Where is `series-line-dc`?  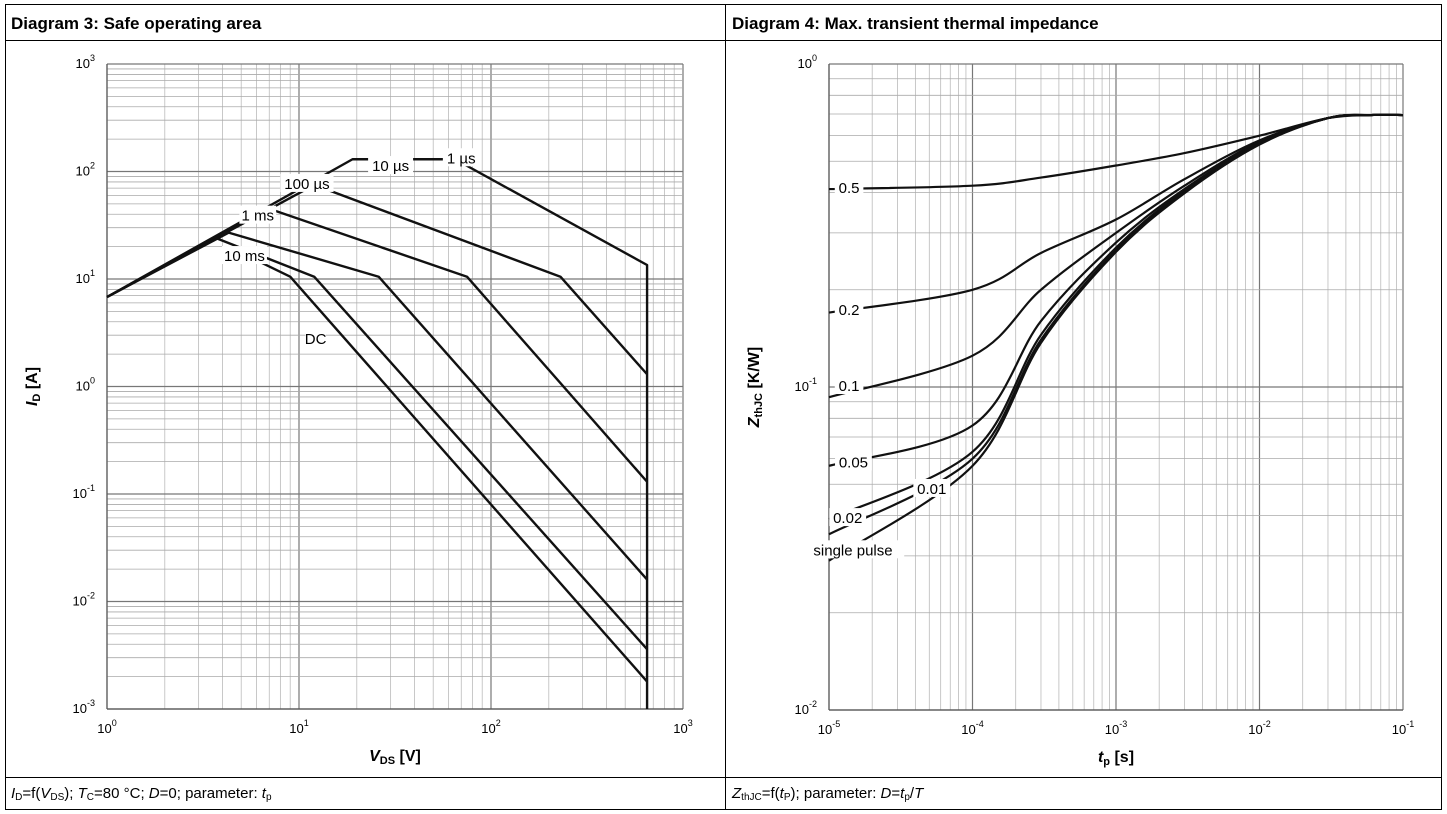
series-line-dc is located at coordinates (444, 467).